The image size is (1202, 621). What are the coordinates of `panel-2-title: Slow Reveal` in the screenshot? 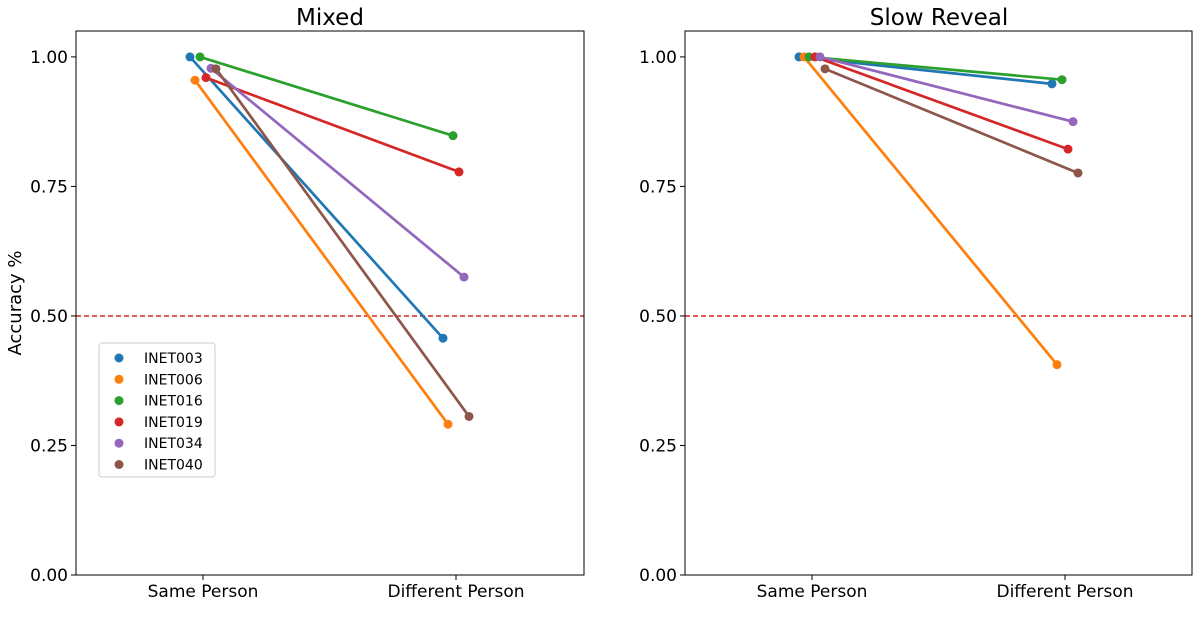 It's located at (939, 18).